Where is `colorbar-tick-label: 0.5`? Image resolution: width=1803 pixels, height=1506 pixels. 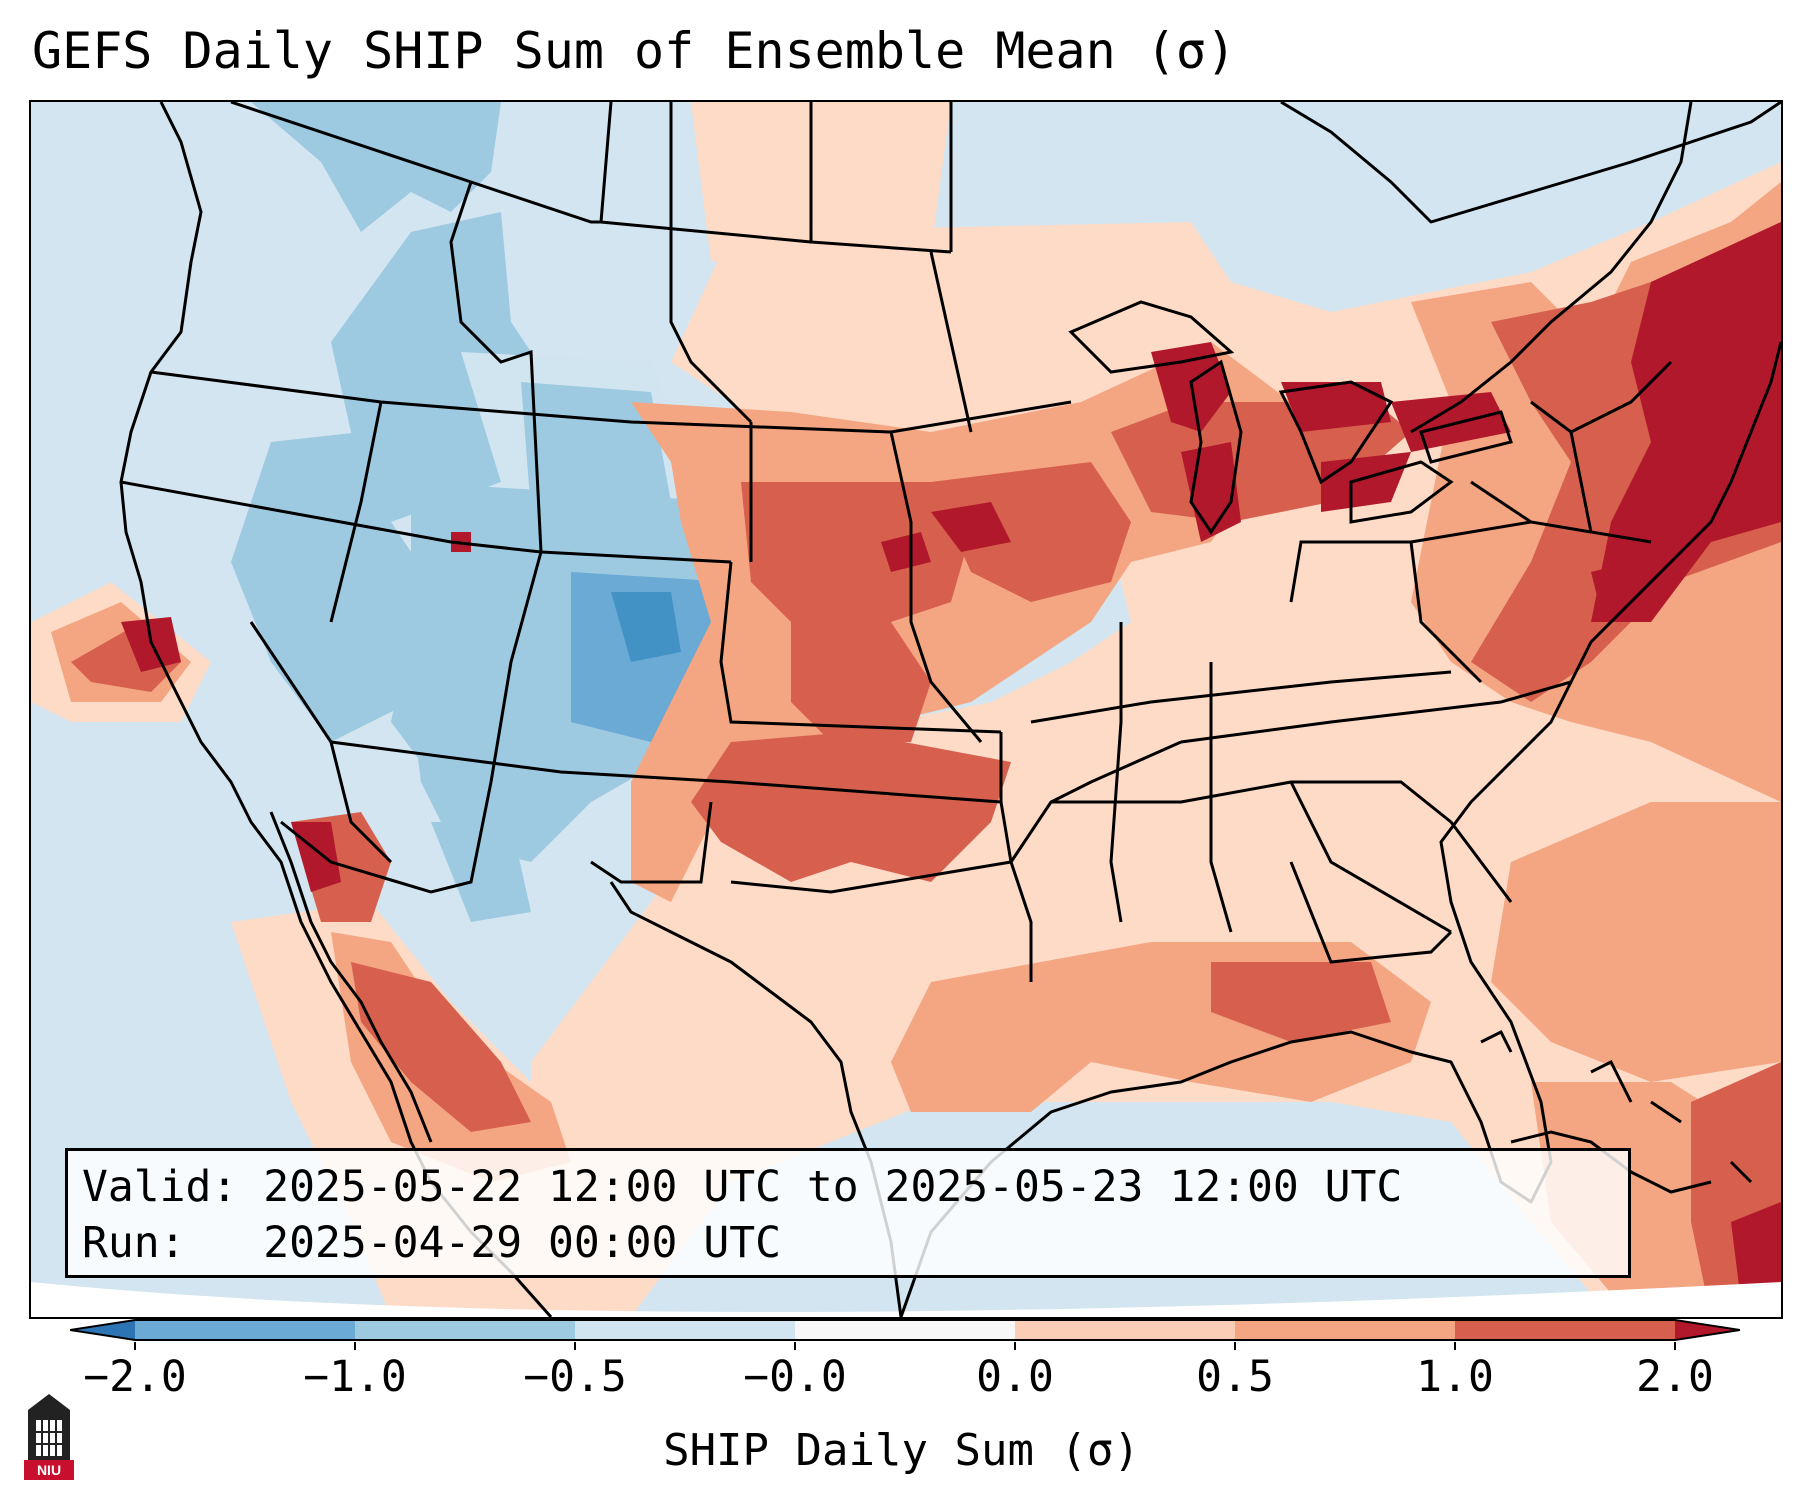
colorbar-tick-label: 0.5 is located at coordinates (1235, 1377).